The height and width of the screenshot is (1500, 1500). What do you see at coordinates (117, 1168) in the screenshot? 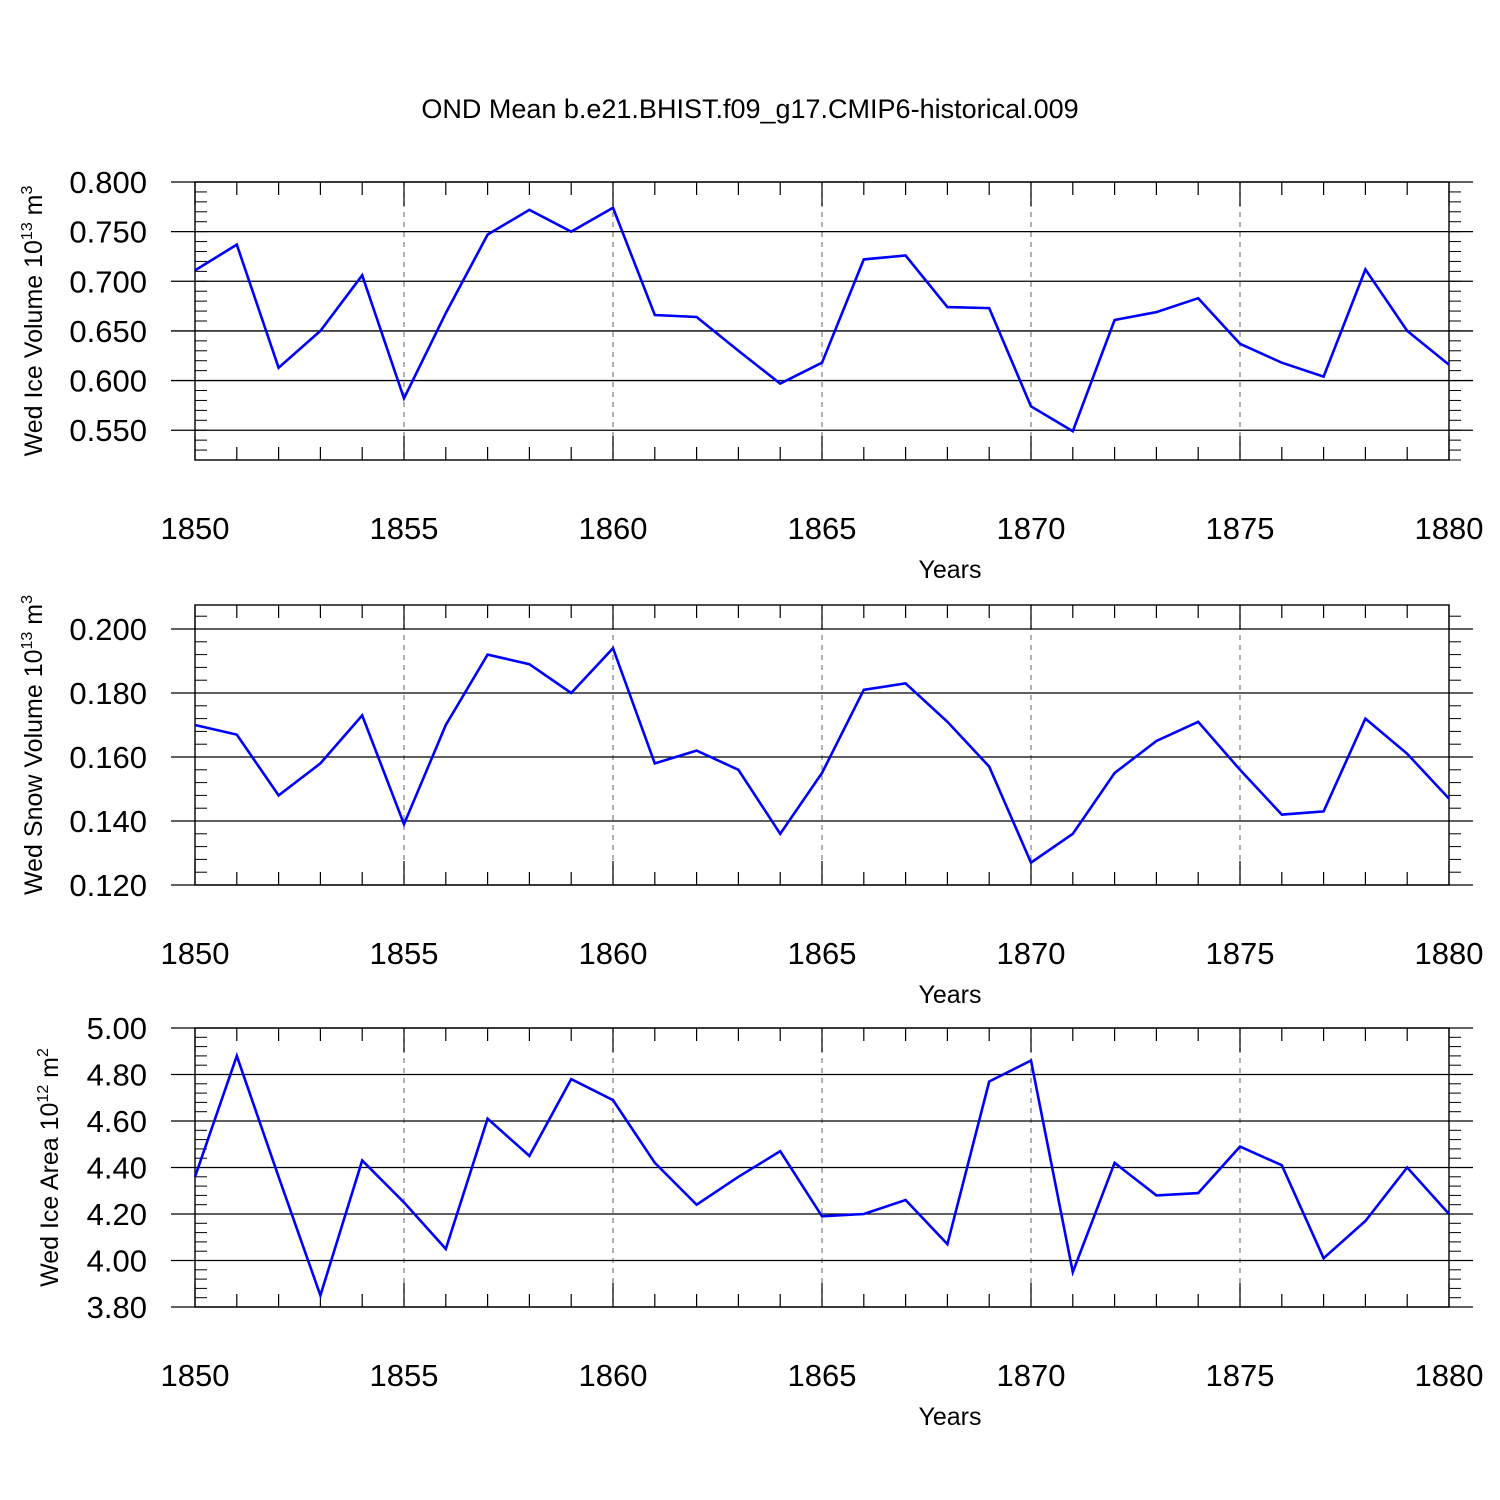
I see `y-tick-label: 4.40` at bounding box center [117, 1168].